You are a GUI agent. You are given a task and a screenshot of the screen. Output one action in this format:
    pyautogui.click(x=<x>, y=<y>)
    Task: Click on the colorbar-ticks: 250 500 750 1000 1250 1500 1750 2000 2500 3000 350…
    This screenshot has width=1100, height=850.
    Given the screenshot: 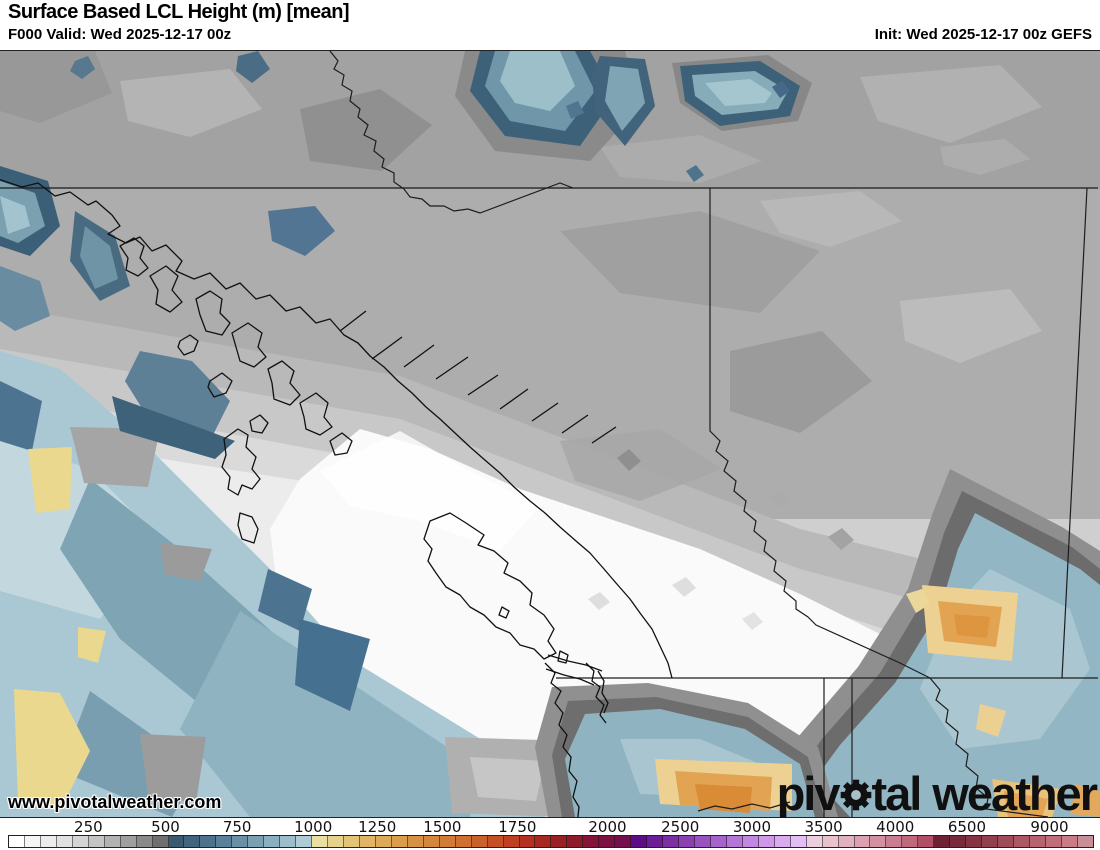 What is the action you would take?
    pyautogui.click(x=551, y=827)
    